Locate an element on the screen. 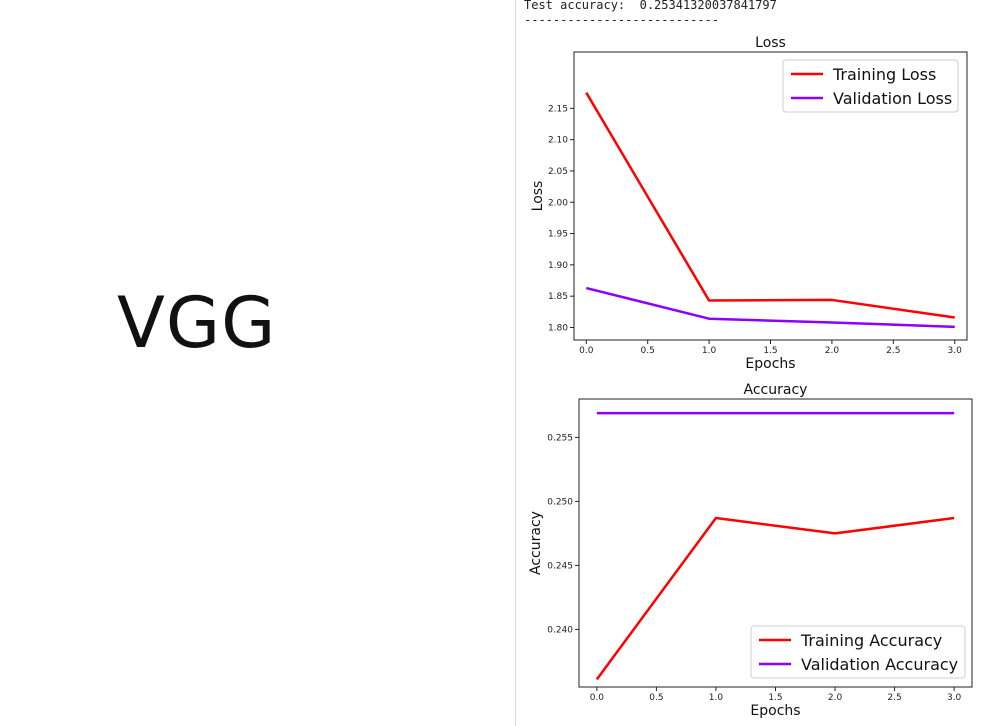 Image resolution: width=1007 pixels, height=726 pixels. y-tick-label: 0.250 is located at coordinates (560, 502).